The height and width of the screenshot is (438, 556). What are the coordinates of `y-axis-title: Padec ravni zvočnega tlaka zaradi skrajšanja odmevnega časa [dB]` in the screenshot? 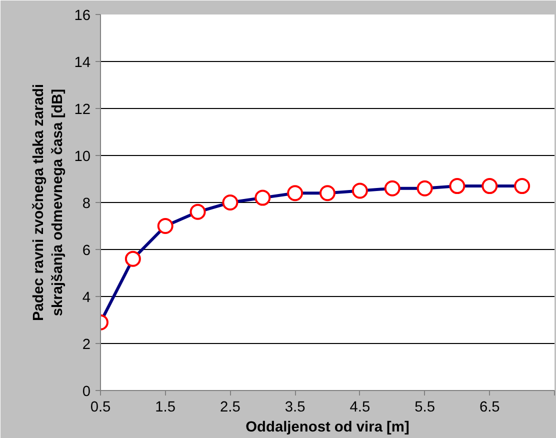 It's located at (48, 203).